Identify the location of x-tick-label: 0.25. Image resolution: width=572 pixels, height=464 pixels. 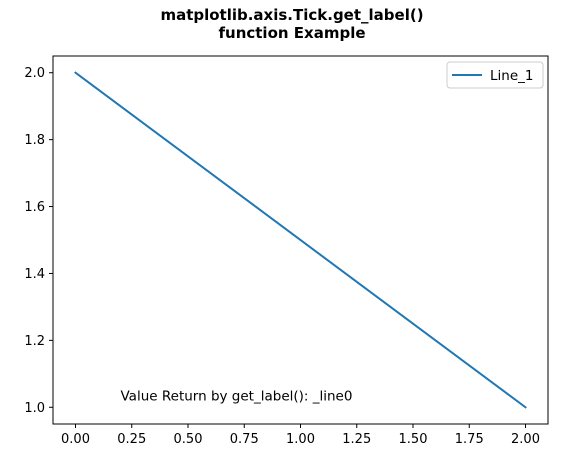
(131, 439).